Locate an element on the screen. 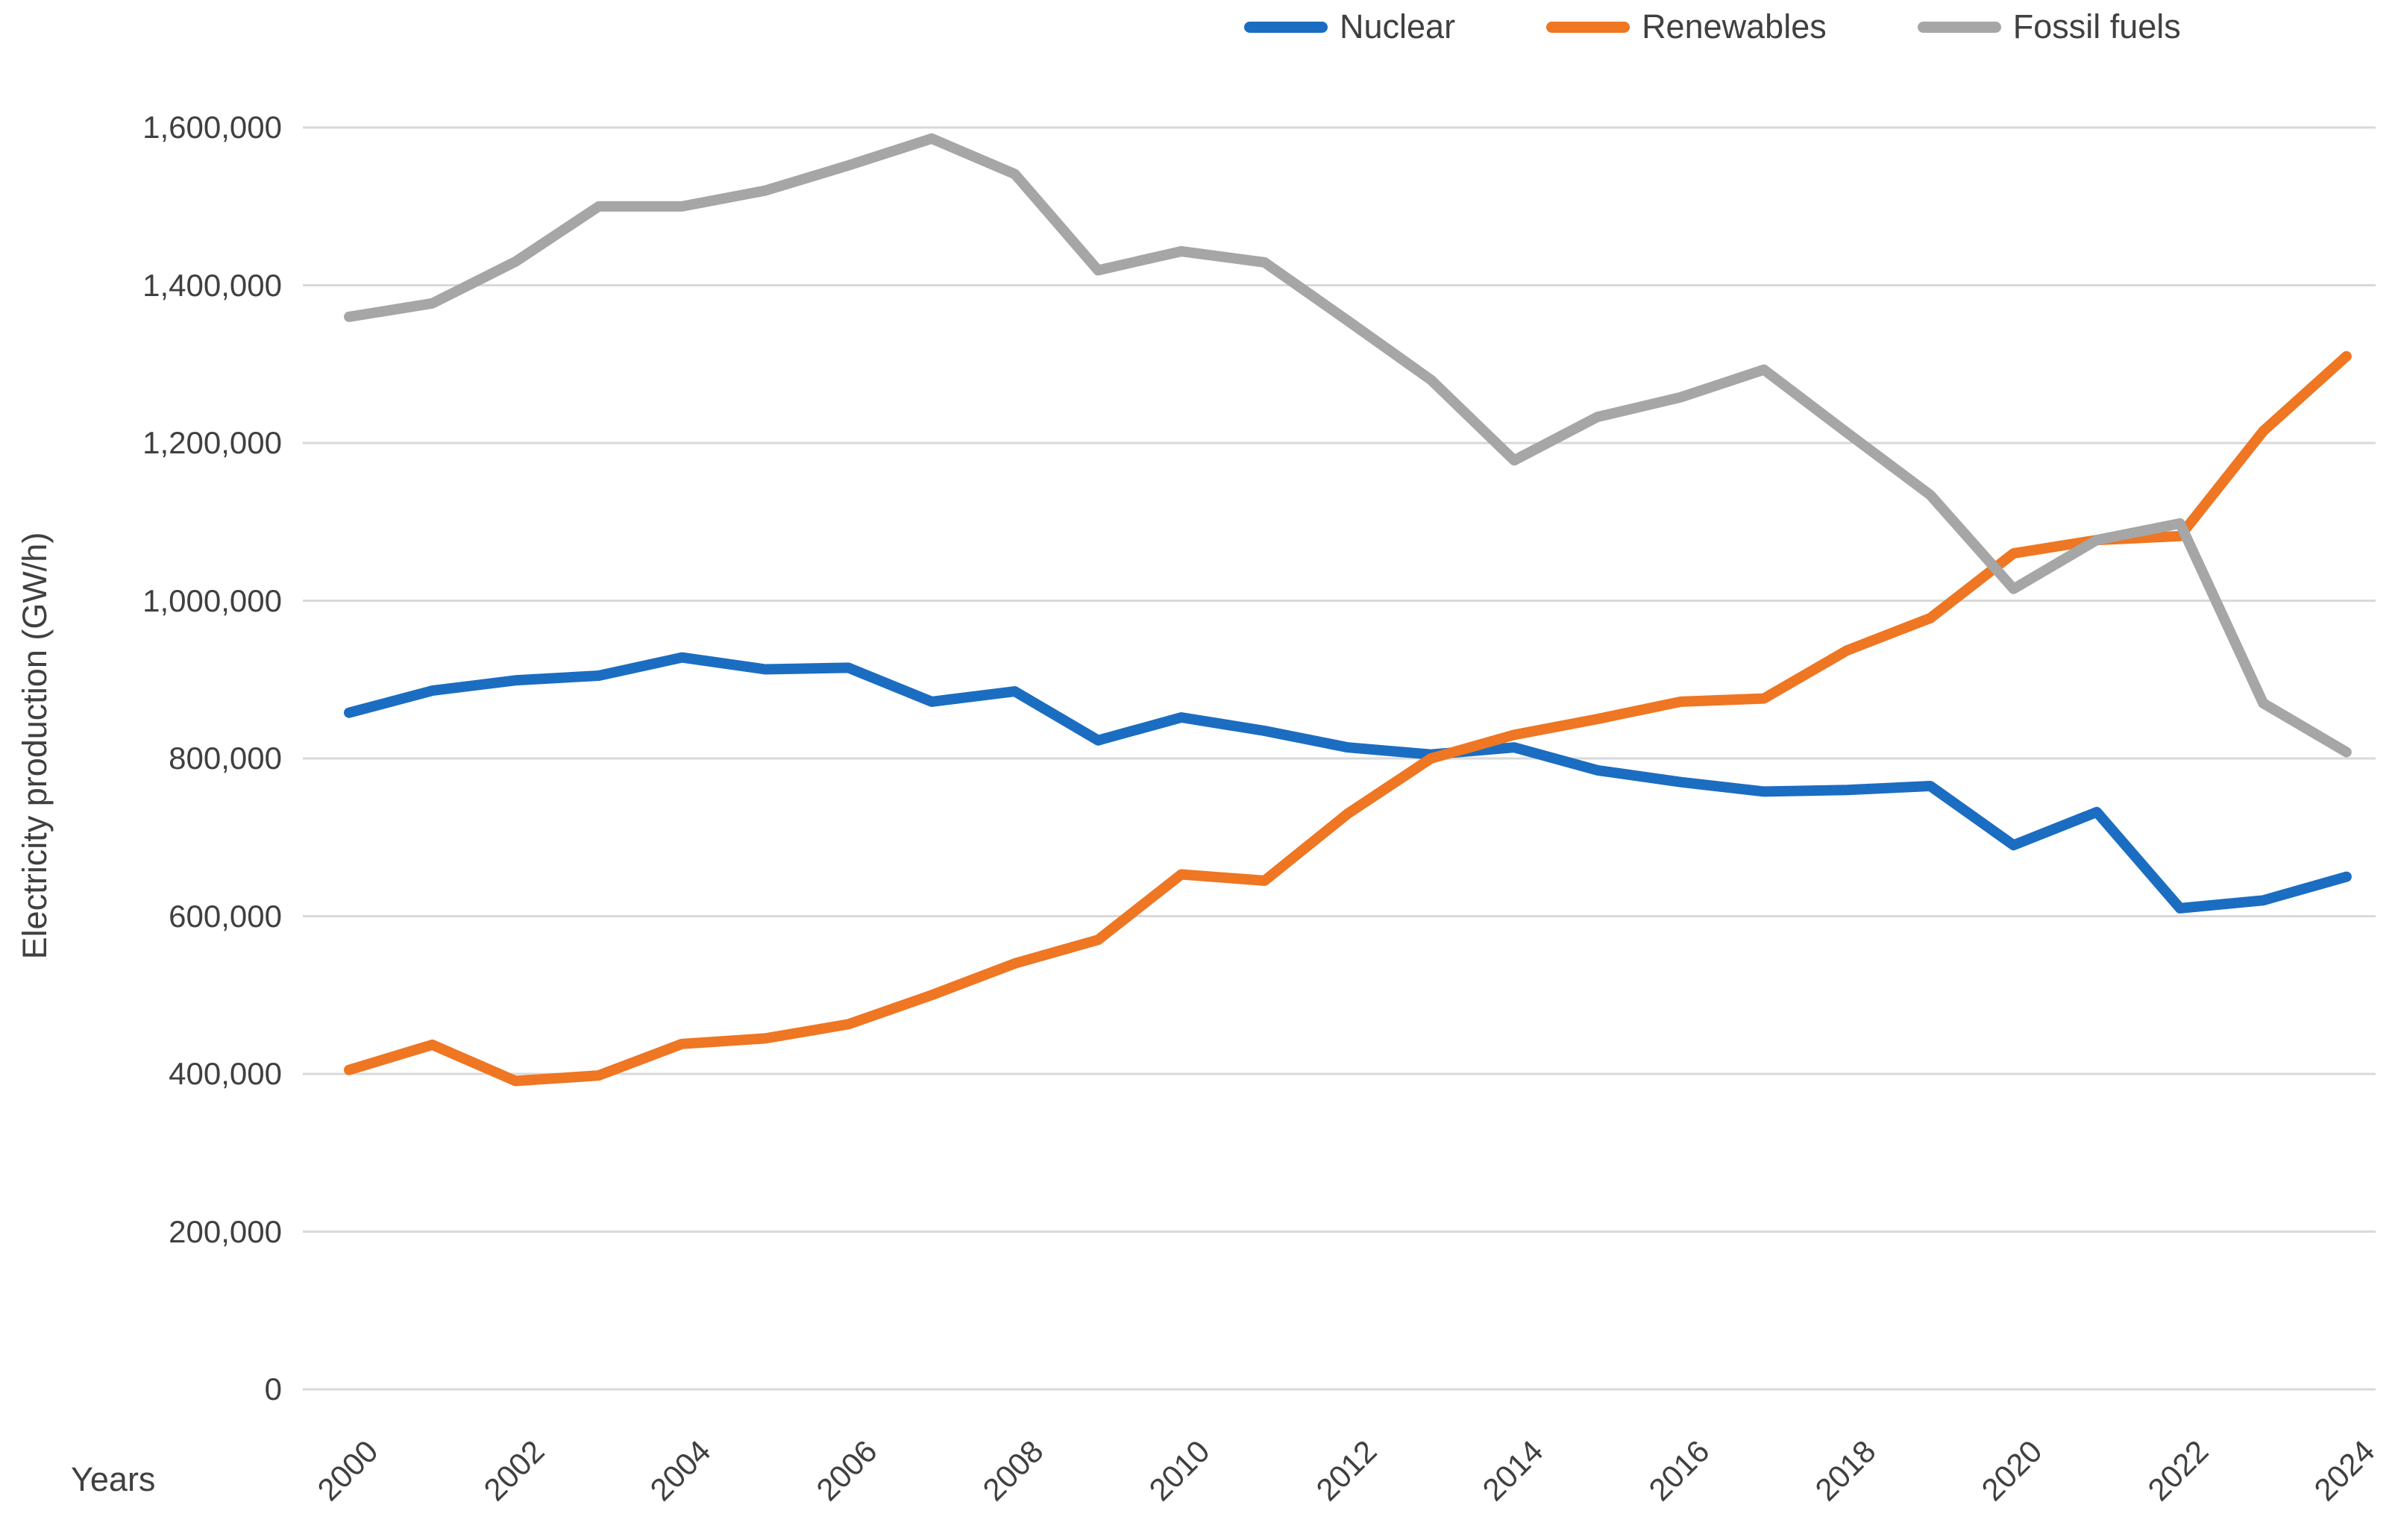  y-tick-label: 1,000,000 is located at coordinates (212, 600).